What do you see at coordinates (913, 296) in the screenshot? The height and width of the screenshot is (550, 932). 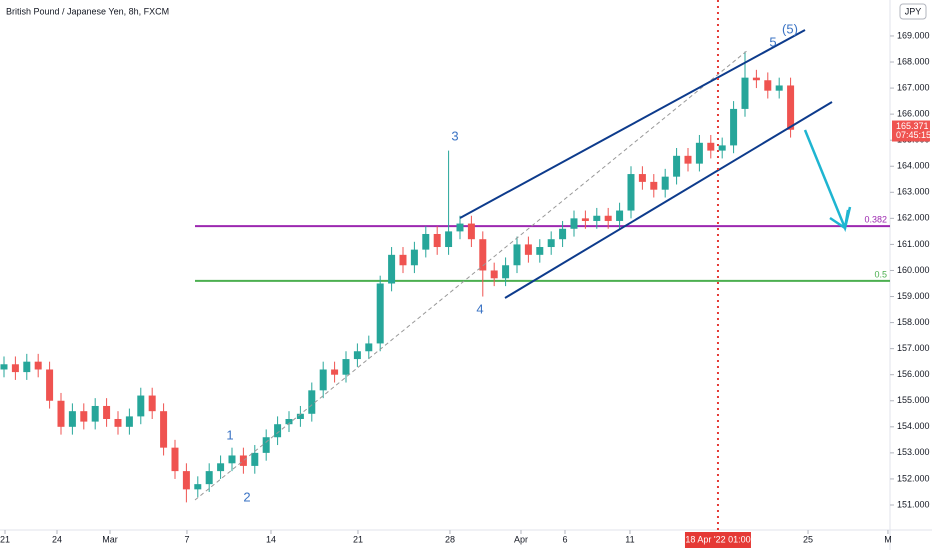 I see `y-tick-label: 159.000` at bounding box center [913, 296].